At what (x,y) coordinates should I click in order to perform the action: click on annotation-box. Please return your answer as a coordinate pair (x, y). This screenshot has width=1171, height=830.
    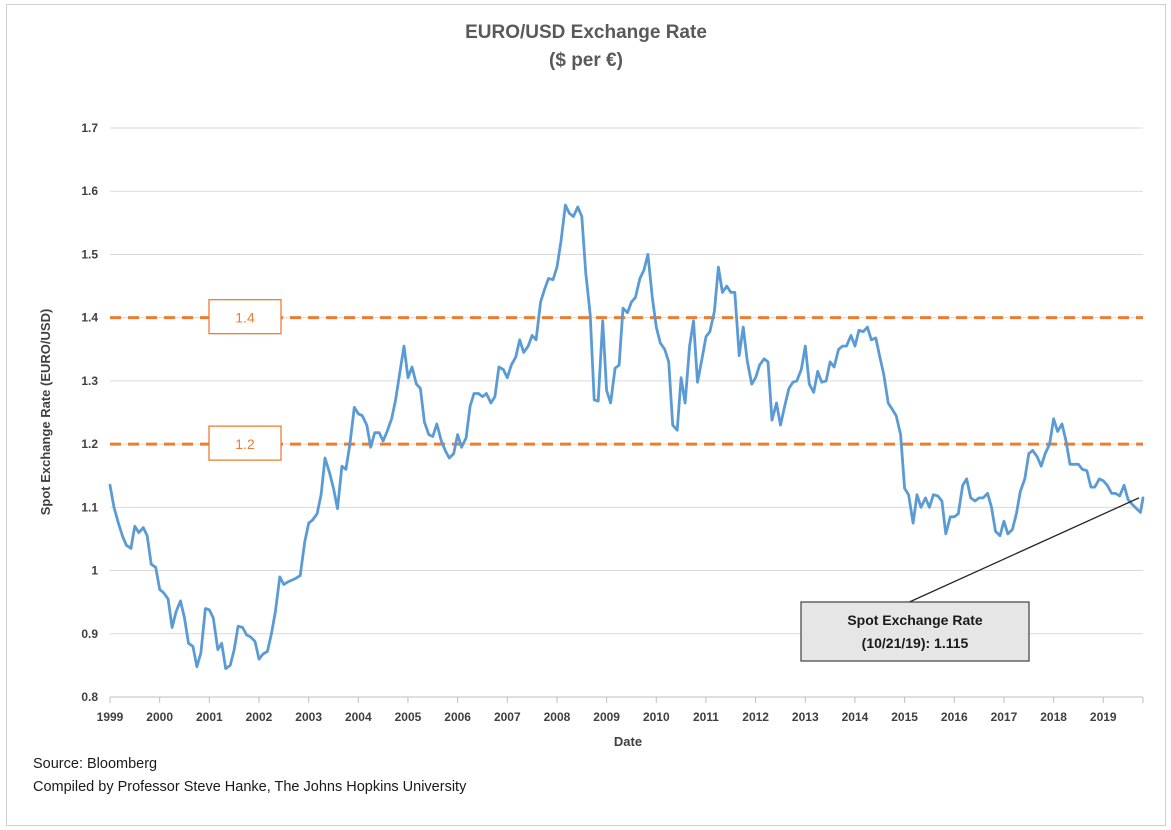
    Looking at the image, I should click on (915, 631).